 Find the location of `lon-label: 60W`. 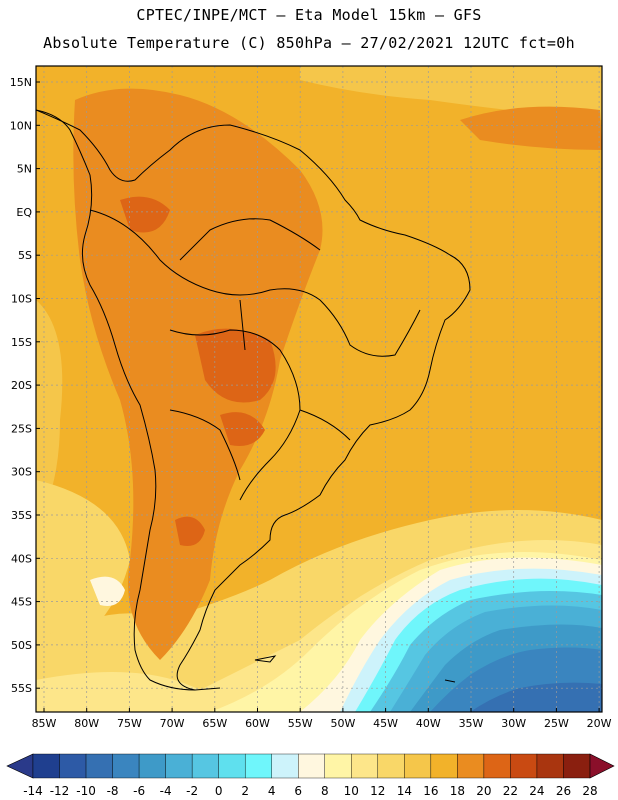

lon-label: 60W is located at coordinates (257, 723).